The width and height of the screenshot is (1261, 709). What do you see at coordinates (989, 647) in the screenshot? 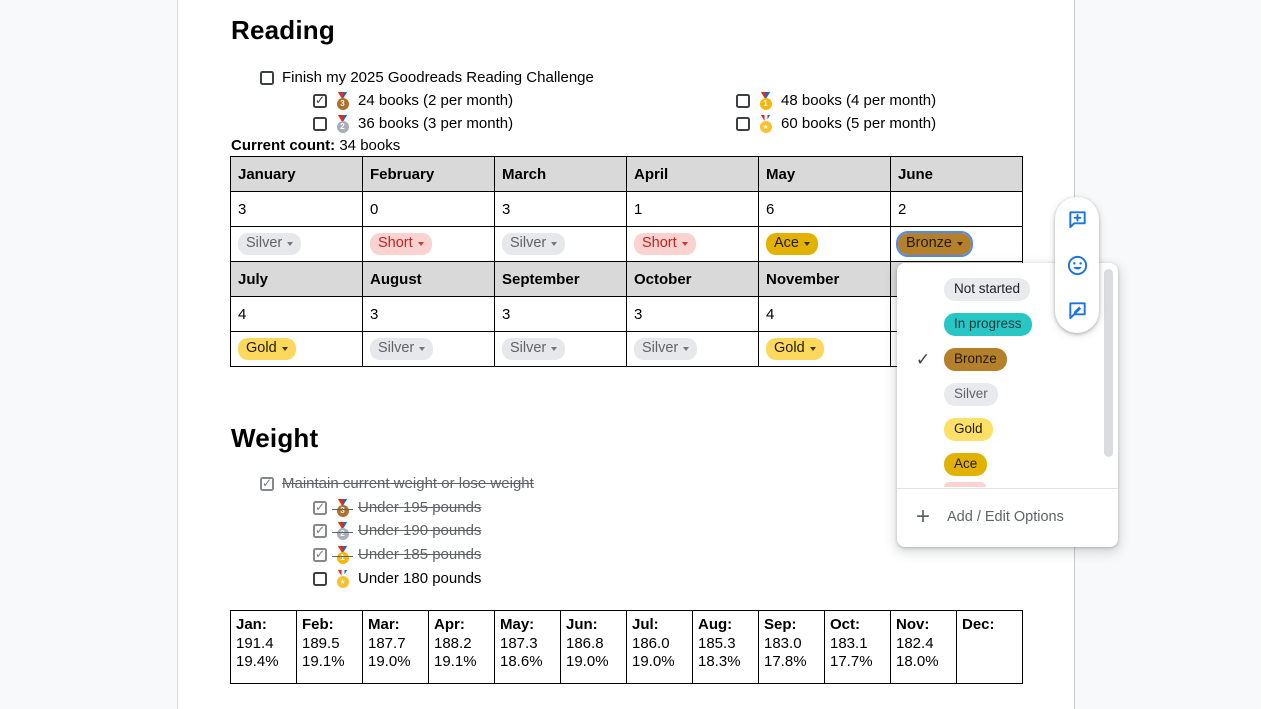
I see `weight-cell: Dec:` at bounding box center [989, 647].